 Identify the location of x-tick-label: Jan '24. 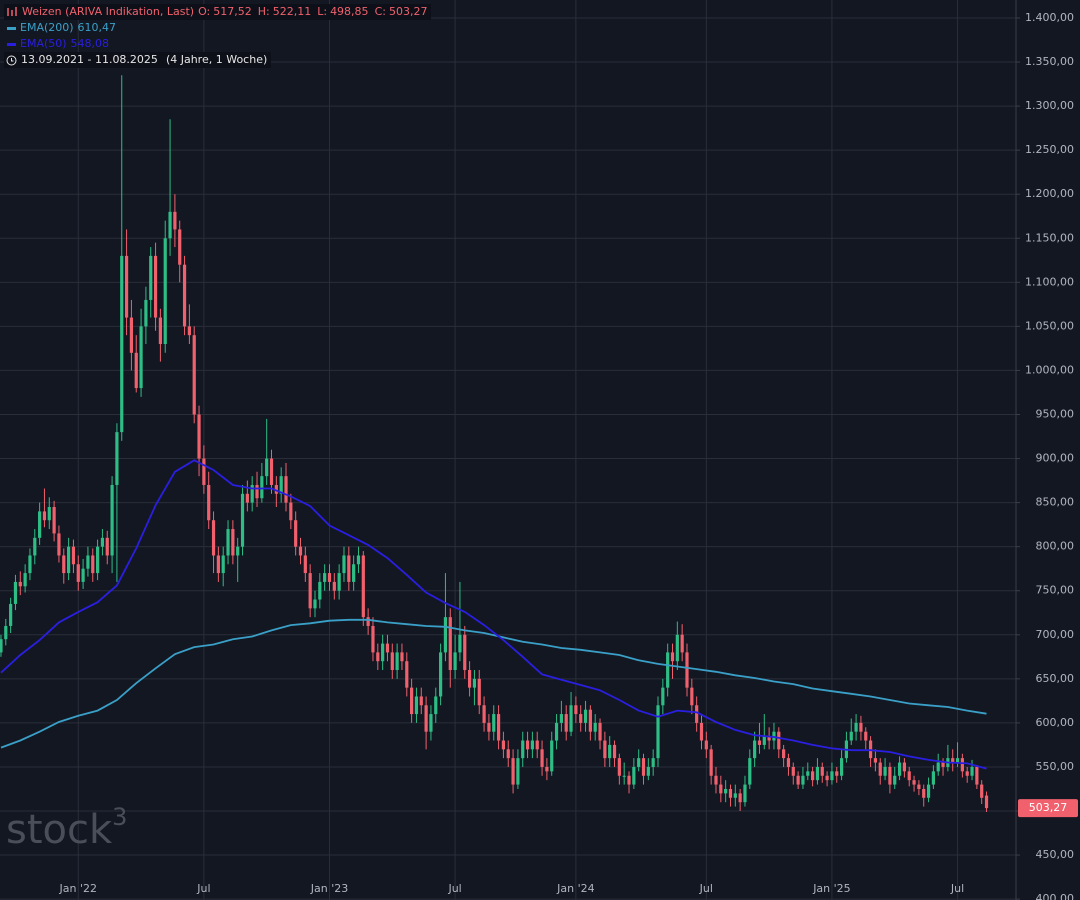
(575, 888).